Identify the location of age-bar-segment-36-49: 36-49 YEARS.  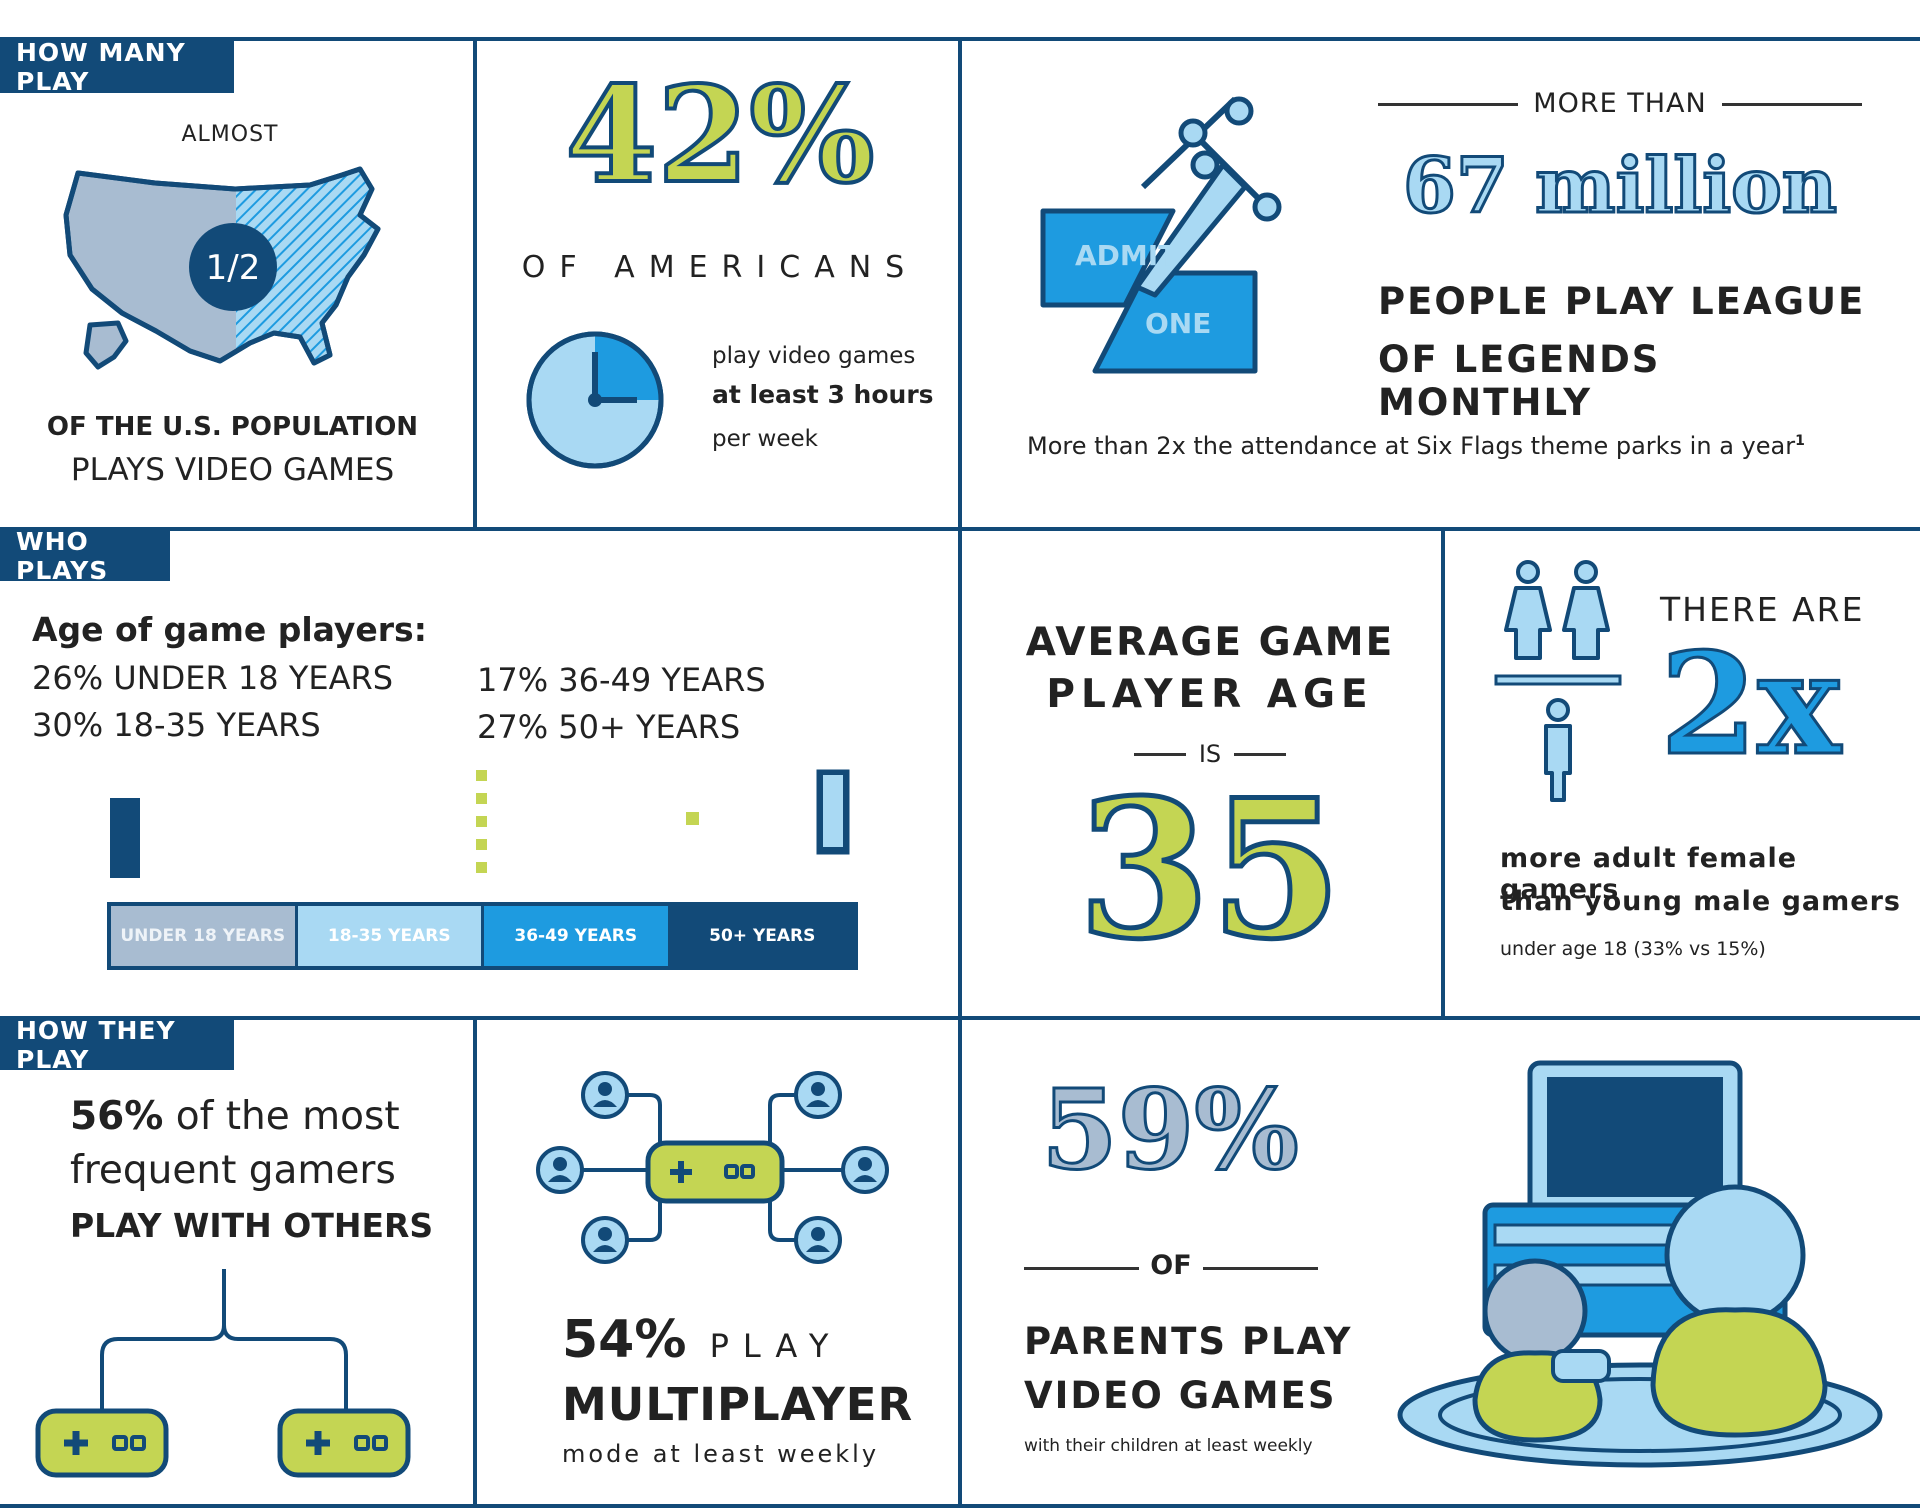
(577, 936).